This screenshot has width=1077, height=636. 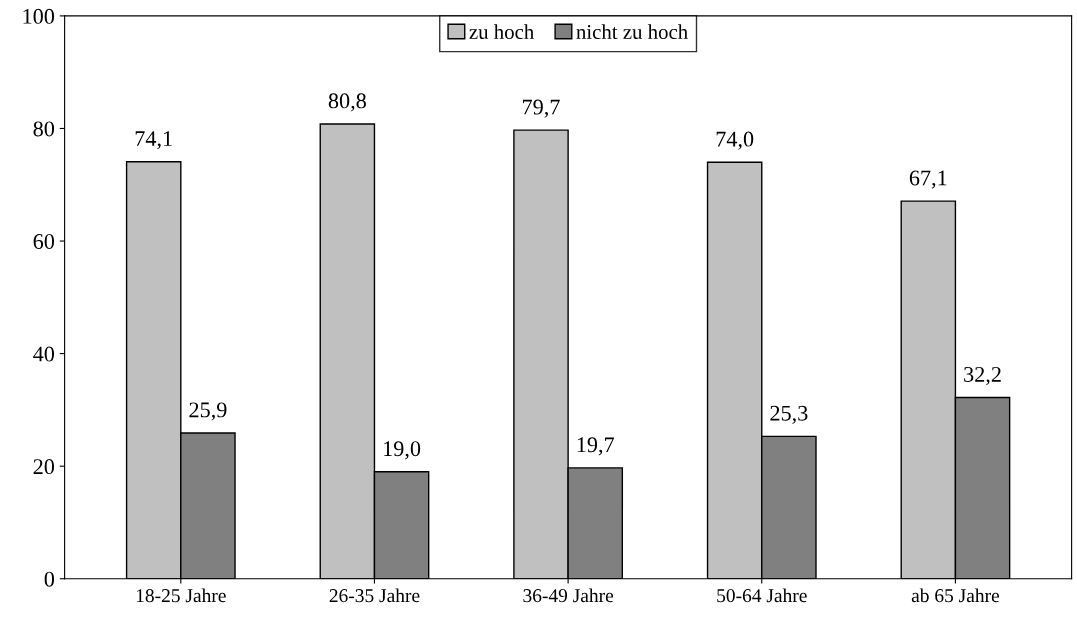 I want to click on data-label: 32,2, so click(x=982, y=376).